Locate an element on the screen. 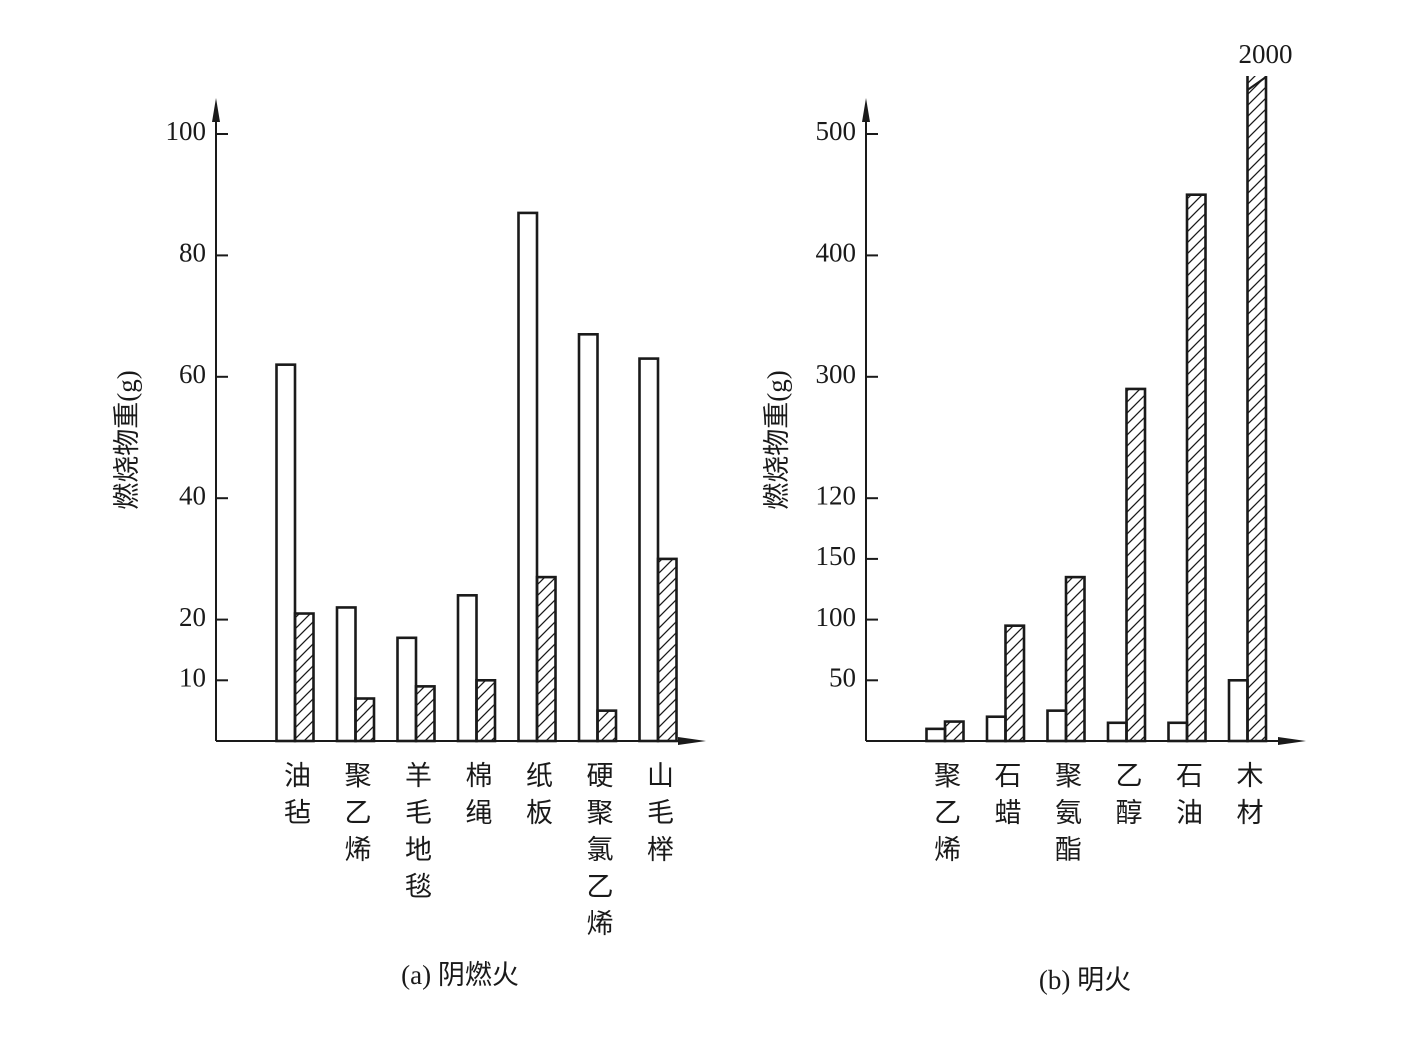  y-tick-label: 500 is located at coordinates (836, 131).